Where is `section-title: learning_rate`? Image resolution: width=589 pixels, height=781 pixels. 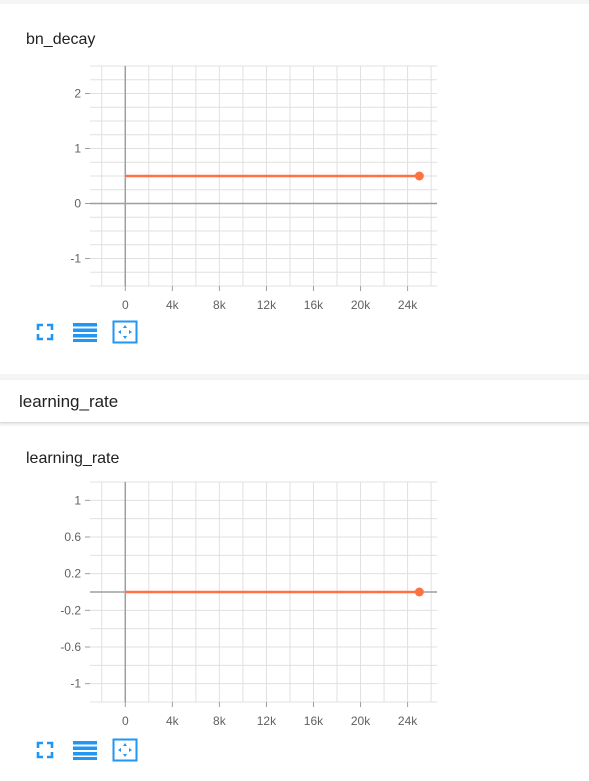 section-title: learning_rate is located at coordinates (69, 401).